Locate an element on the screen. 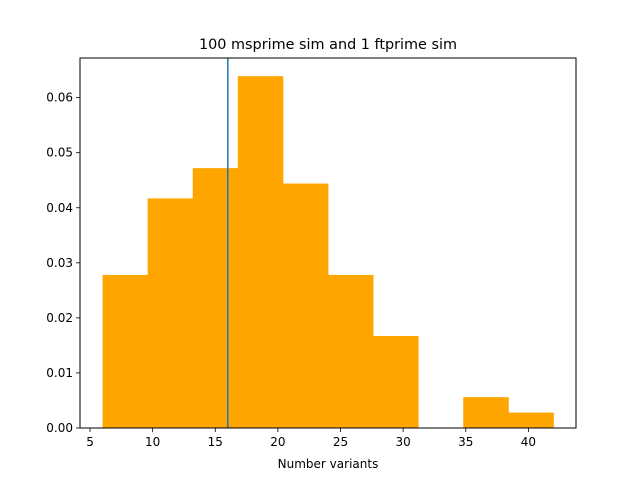  x-axis-label: Number variants is located at coordinates (328, 464).